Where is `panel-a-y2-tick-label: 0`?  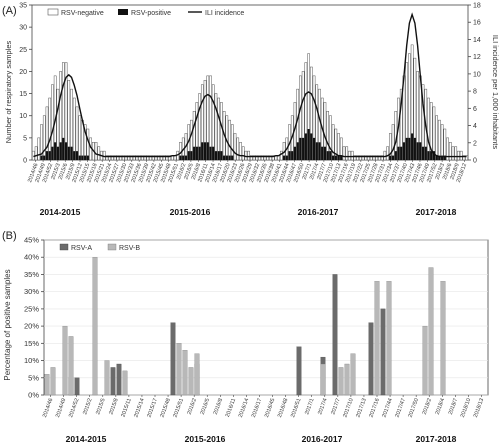 panel-a-y2-tick-label: 0 is located at coordinates (475, 161).